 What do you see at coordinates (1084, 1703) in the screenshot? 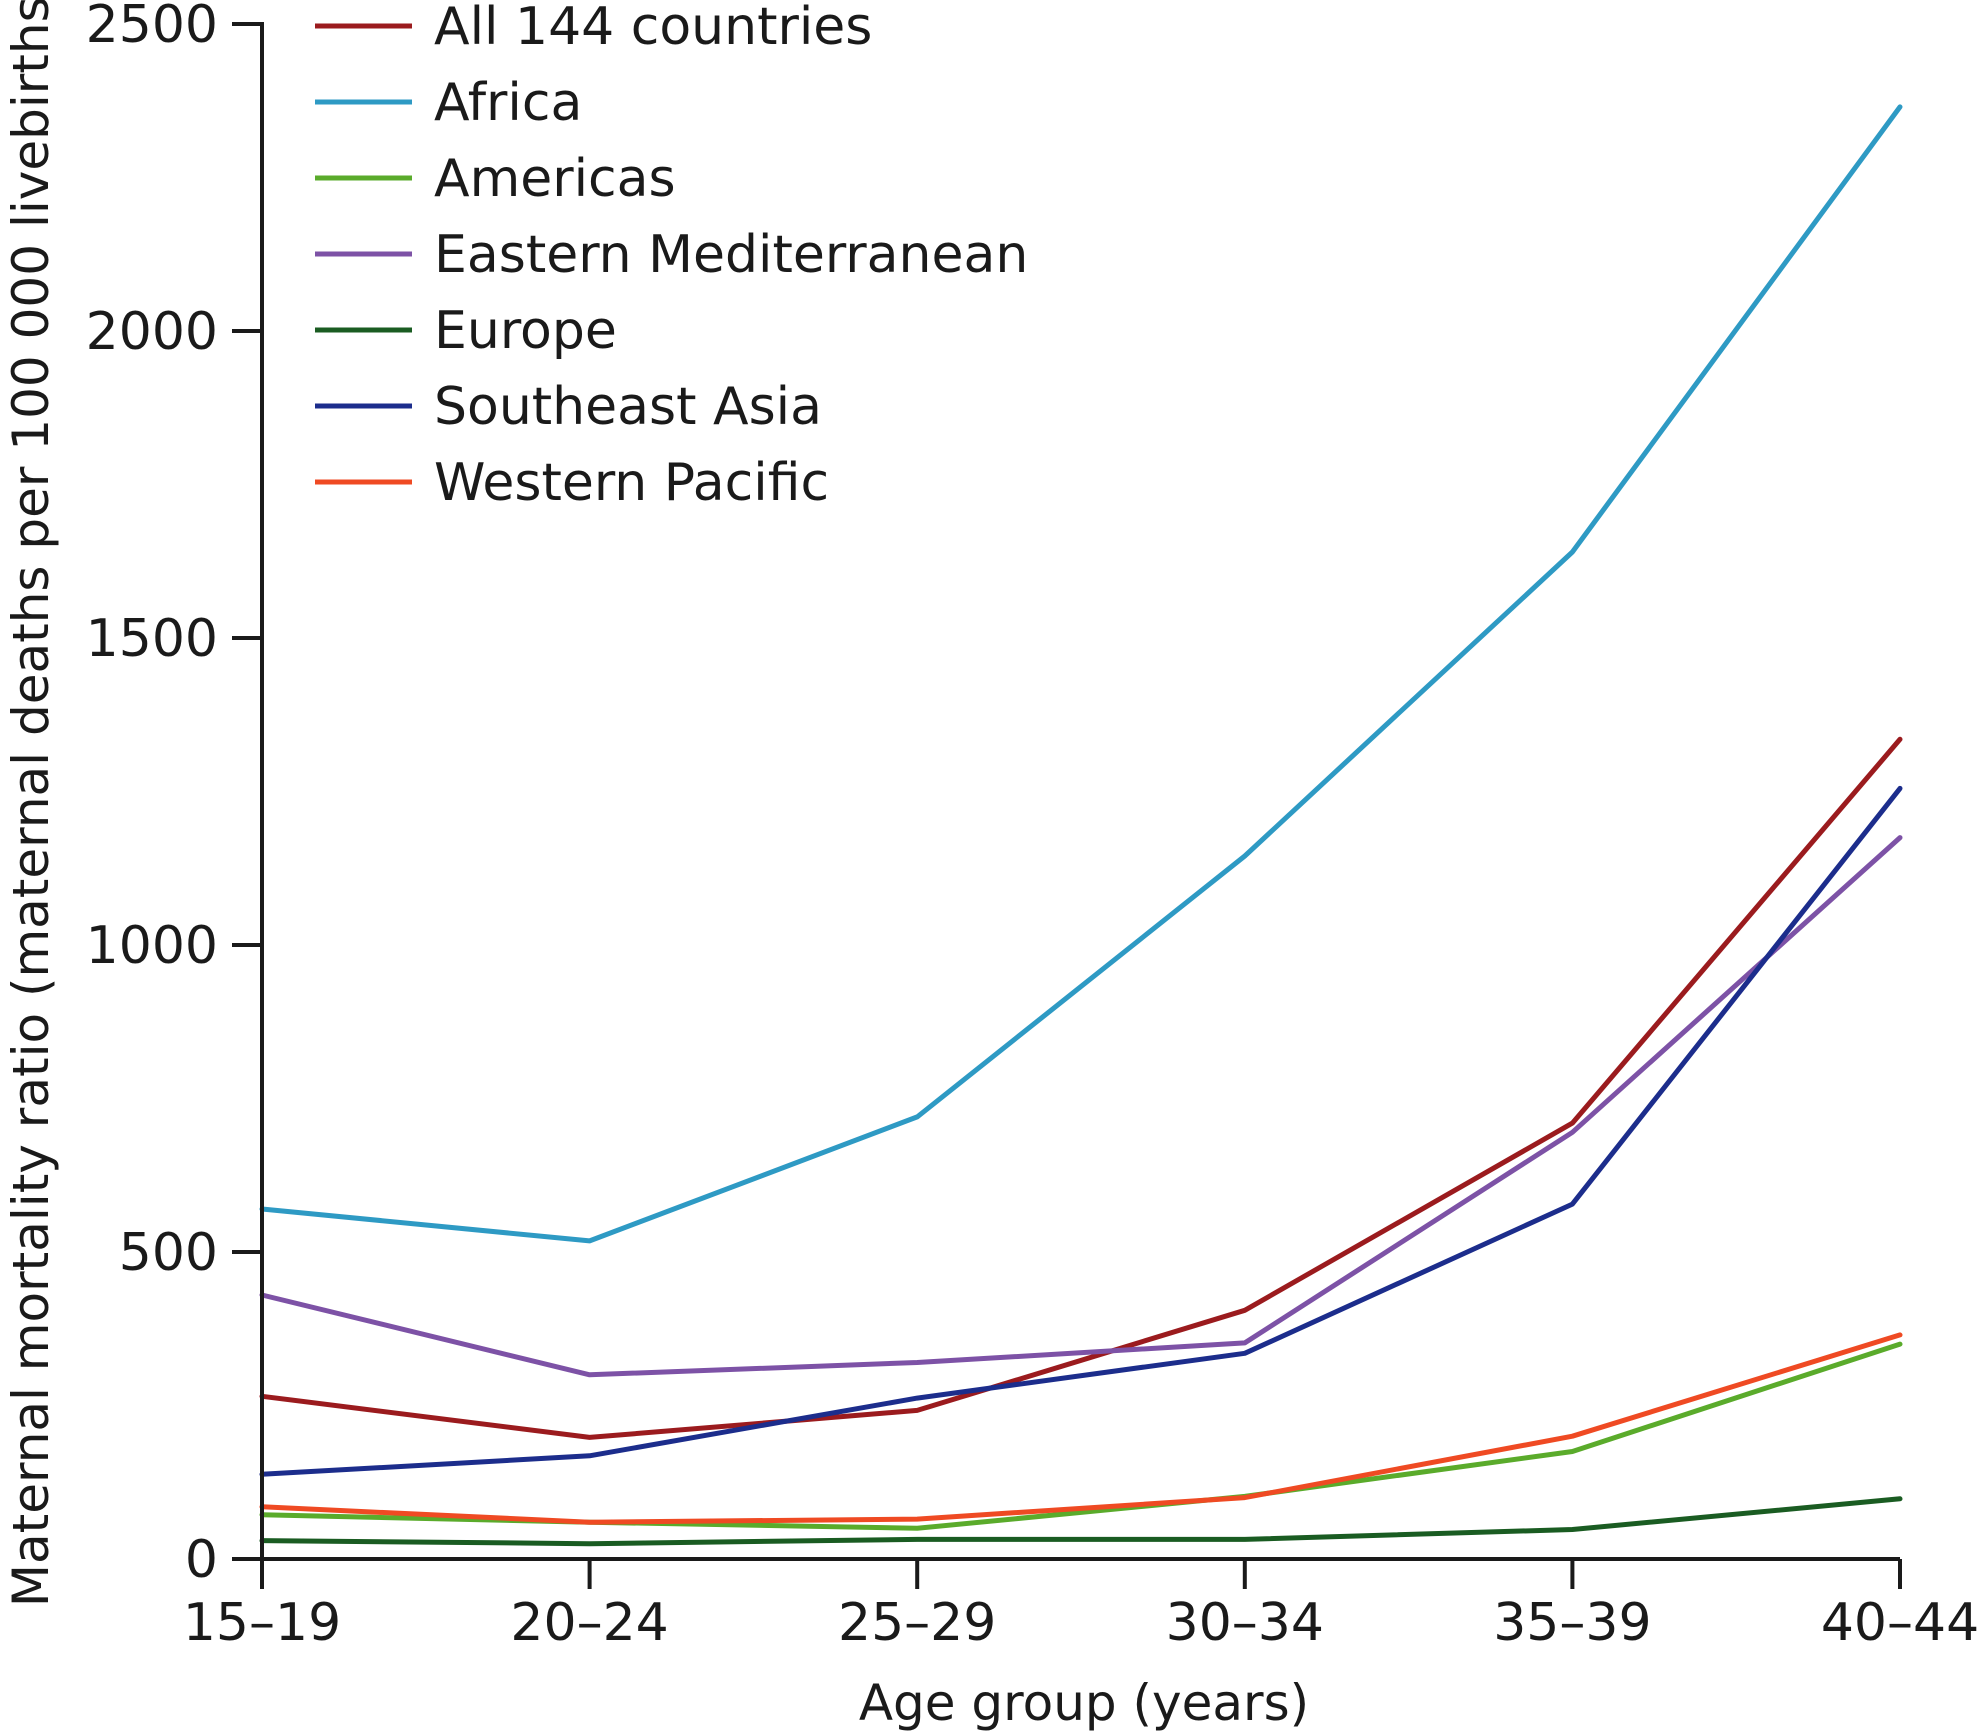
I see `x-axis-title: Age group (years)` at bounding box center [1084, 1703].